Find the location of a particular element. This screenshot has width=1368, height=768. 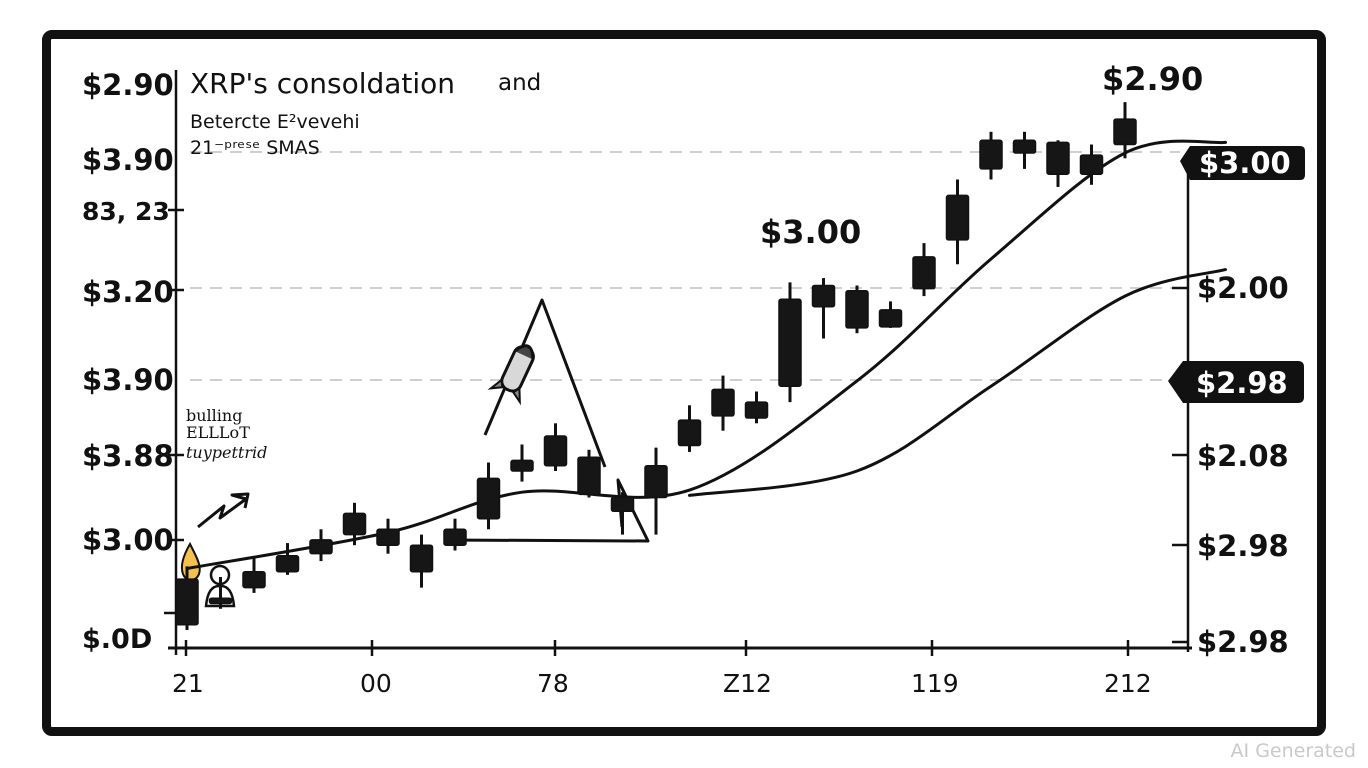

x-tick-label: 212 is located at coordinates (1128, 683).